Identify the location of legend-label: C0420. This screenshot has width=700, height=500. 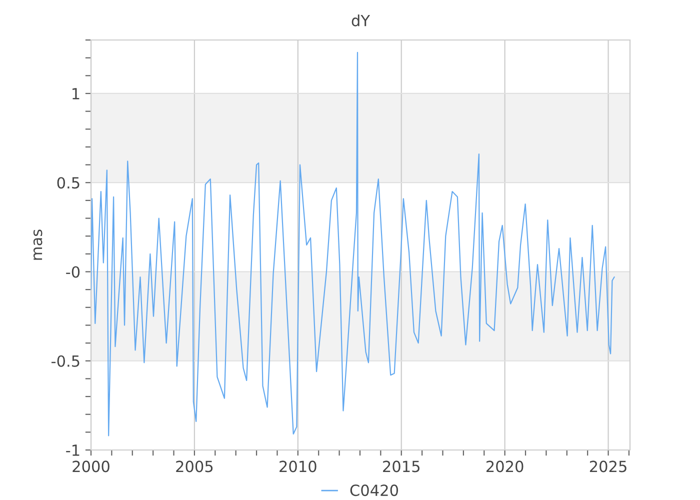
(374, 490).